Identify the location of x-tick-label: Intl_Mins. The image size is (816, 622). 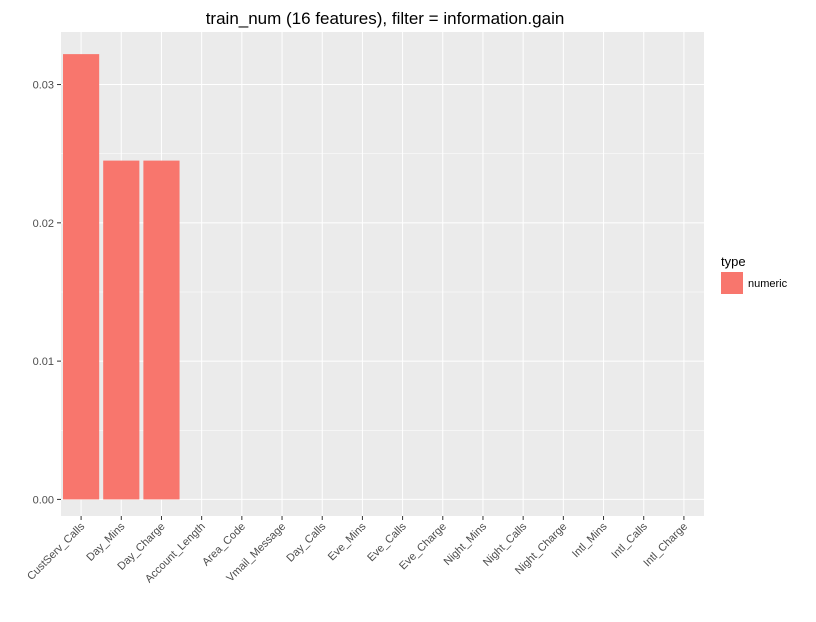
(590, 540).